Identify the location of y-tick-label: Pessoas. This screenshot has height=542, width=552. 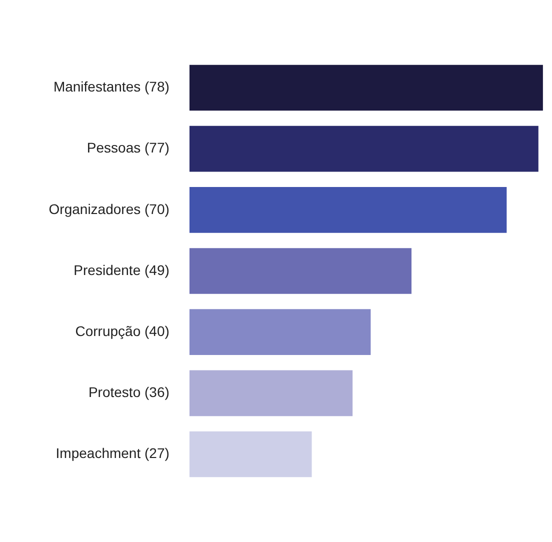
(113, 148).